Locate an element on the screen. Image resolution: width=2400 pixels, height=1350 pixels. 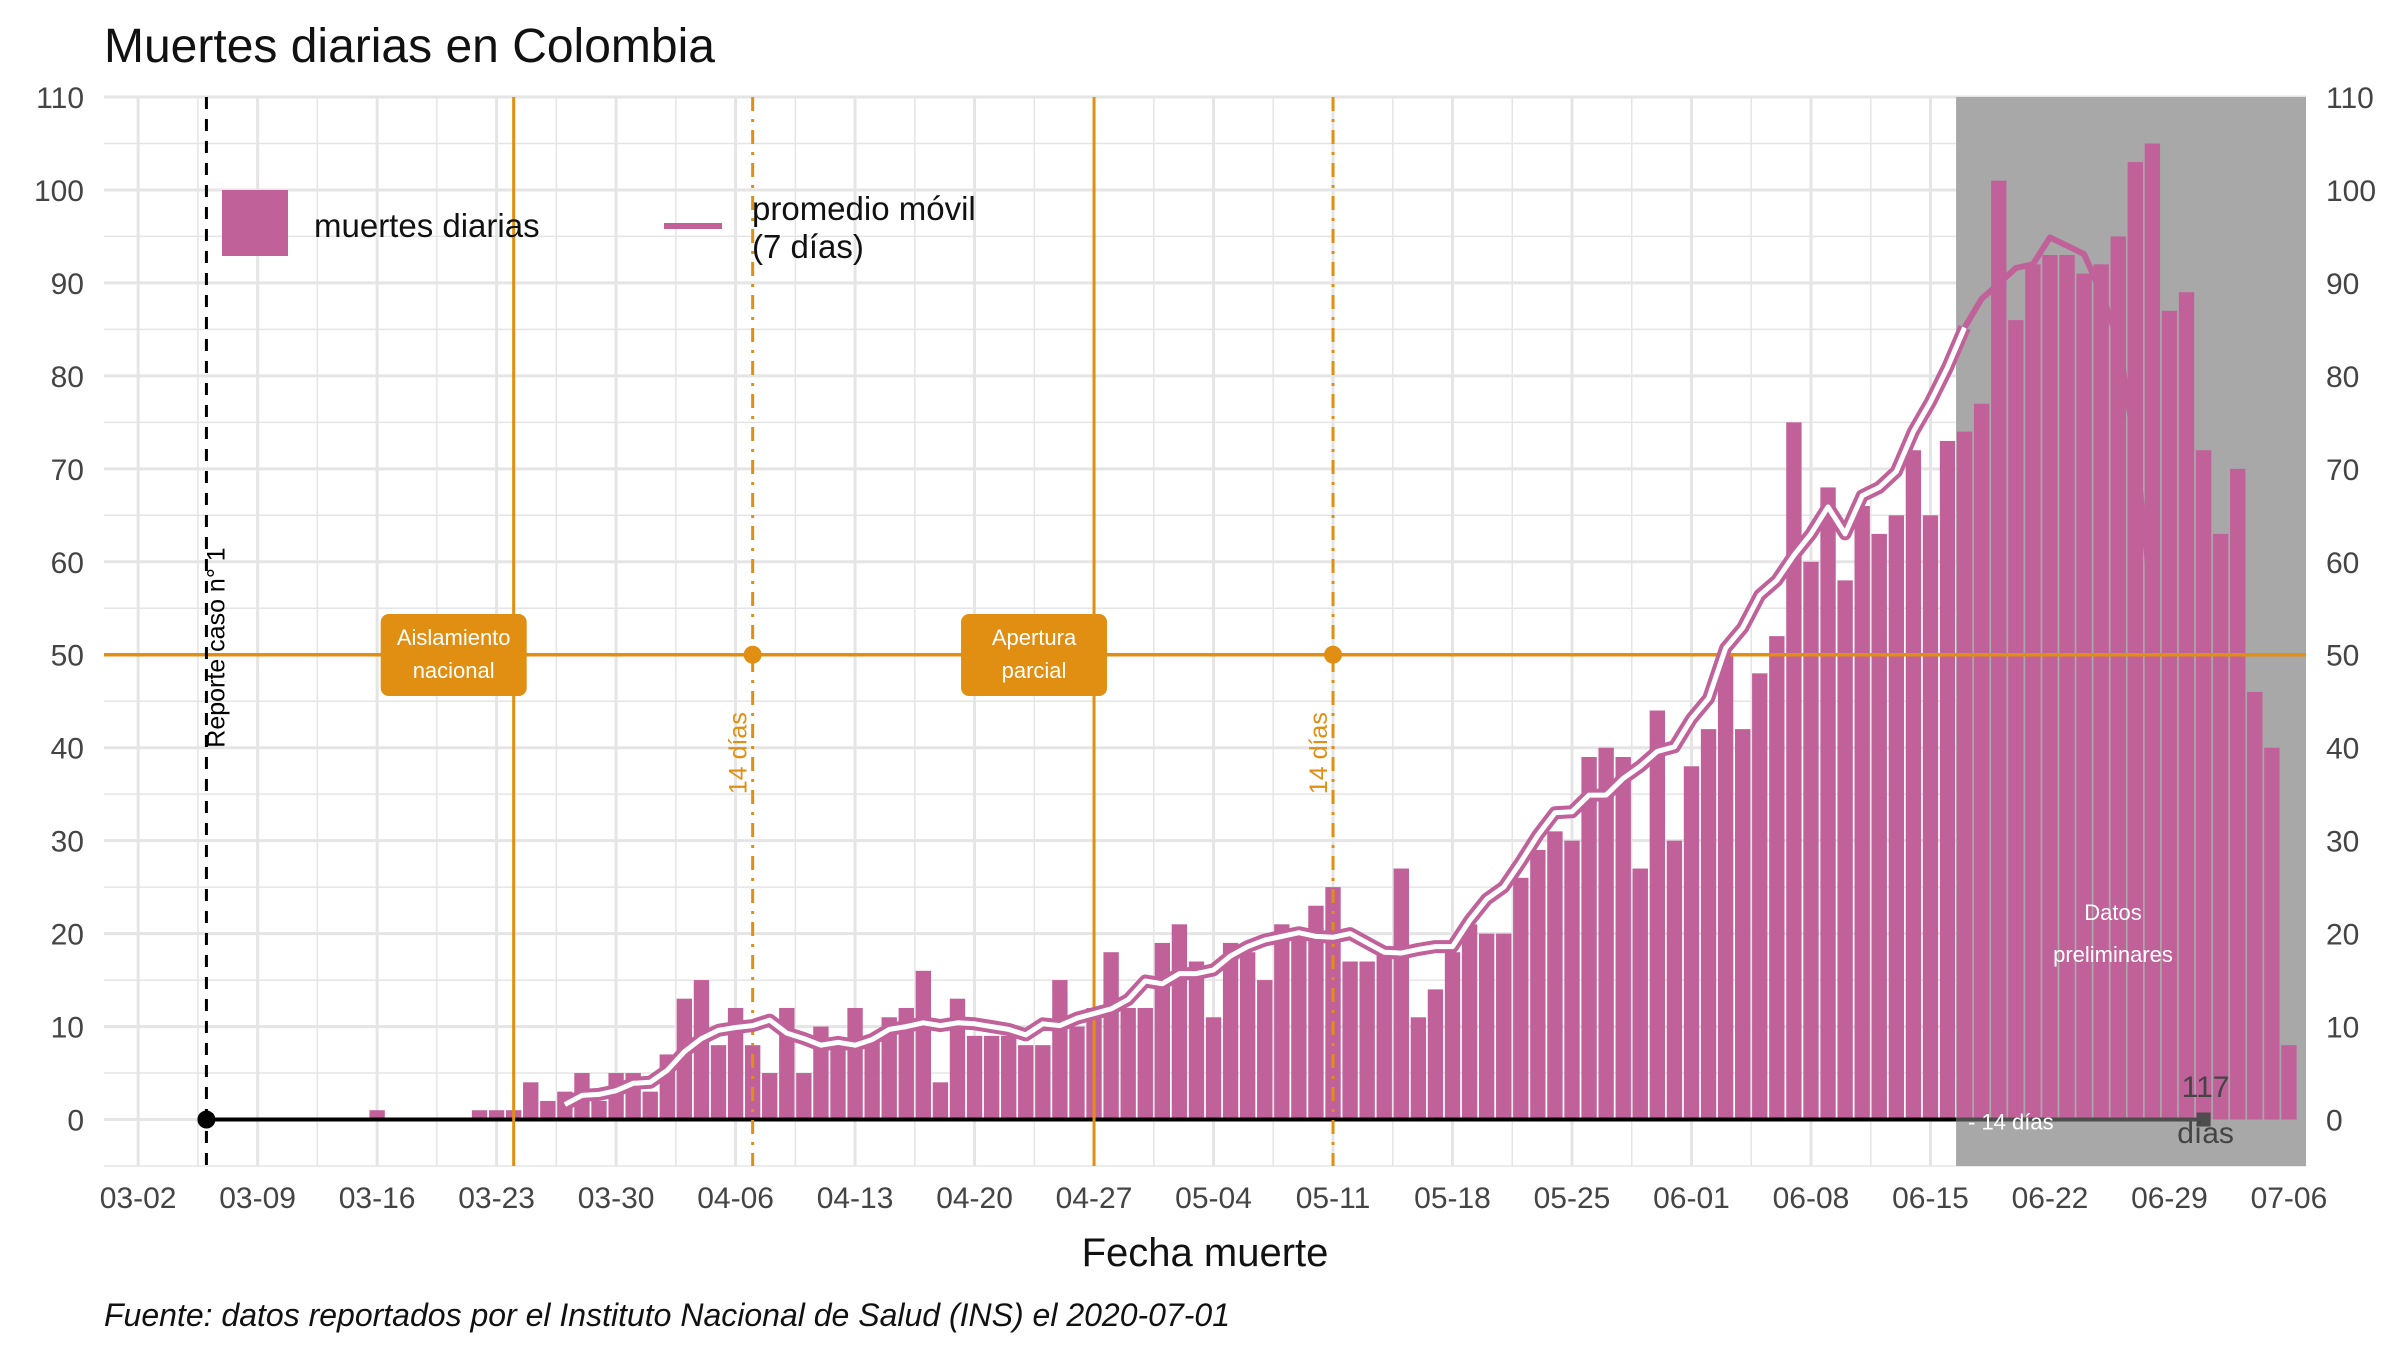
y-tick-label-left: 110 is located at coordinates (60, 98).